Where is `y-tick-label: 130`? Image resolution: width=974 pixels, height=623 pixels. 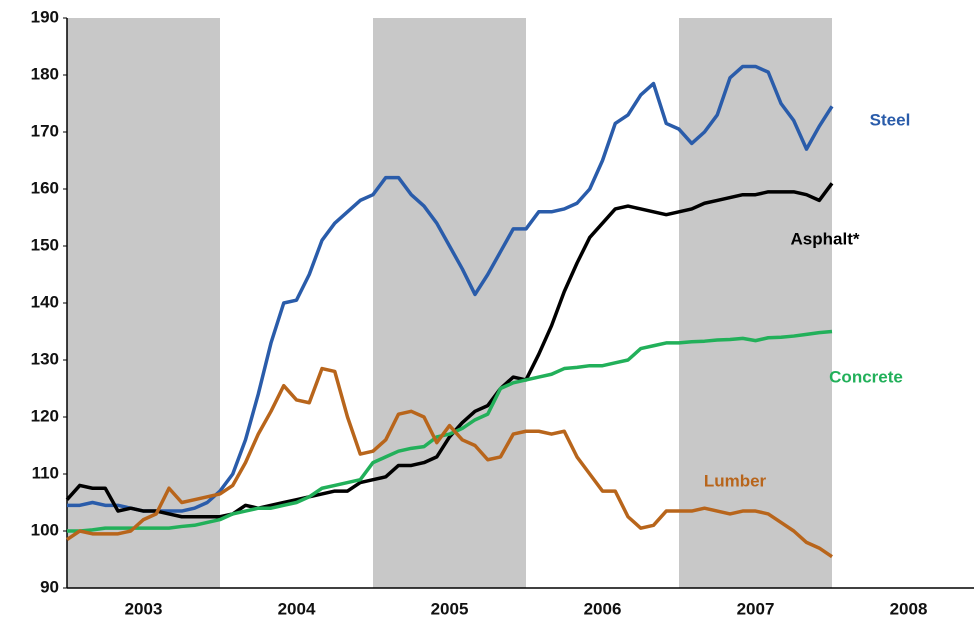
y-tick-label: 130 is located at coordinates (45, 358).